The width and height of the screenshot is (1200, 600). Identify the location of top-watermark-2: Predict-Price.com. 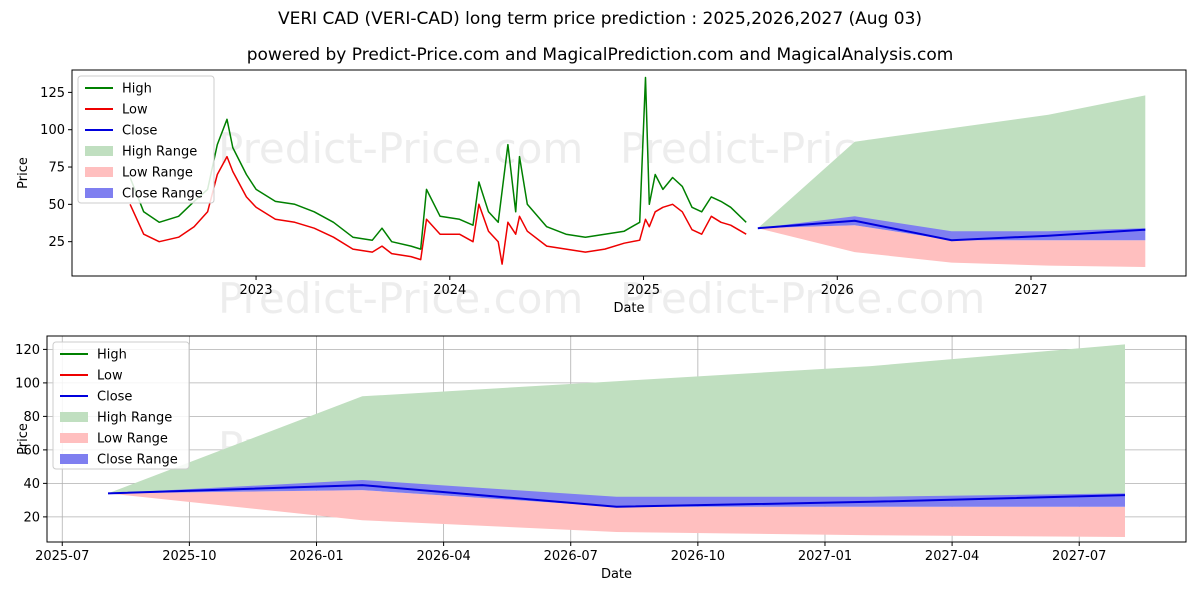
(400, 298).